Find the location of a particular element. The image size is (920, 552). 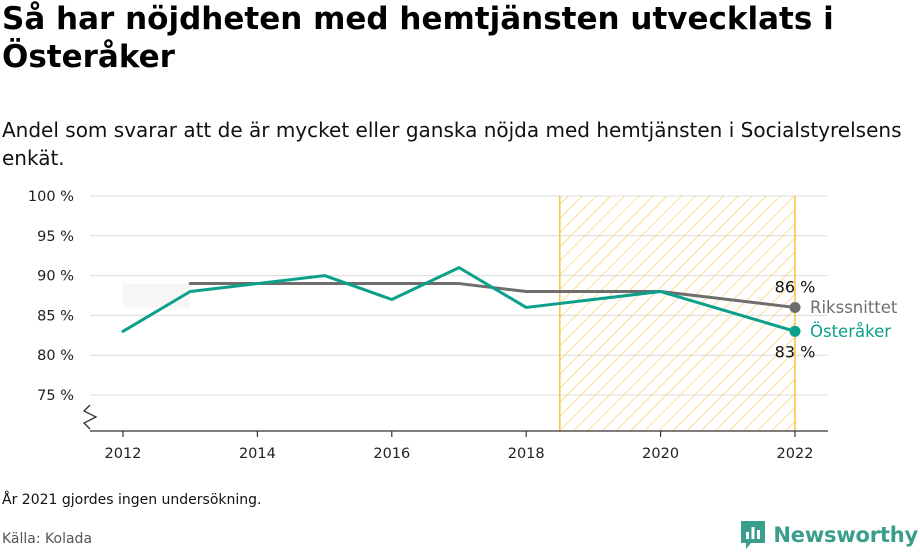

series-lines is located at coordinates (461, 301).